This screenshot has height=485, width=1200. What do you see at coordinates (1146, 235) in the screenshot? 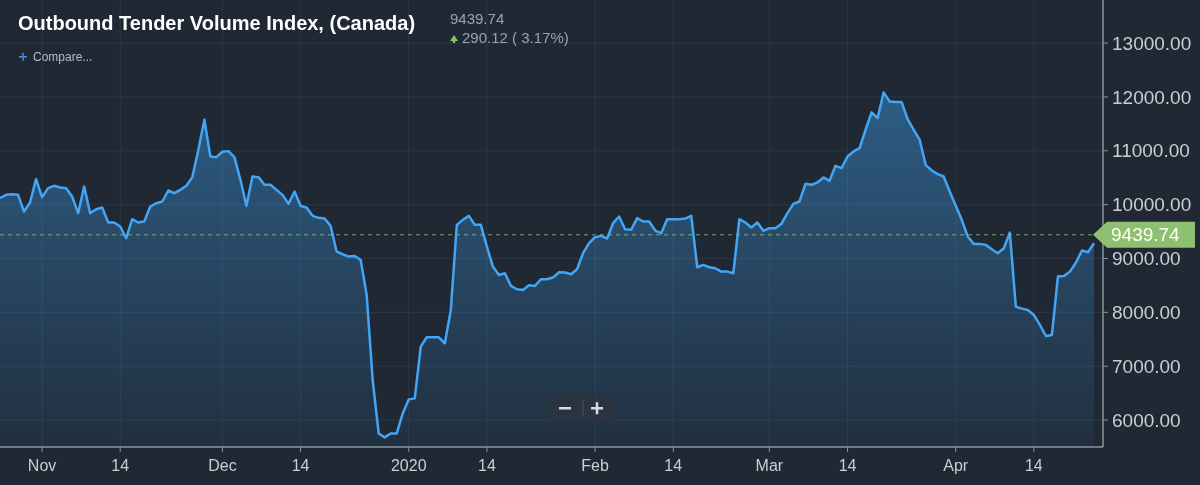
I see `ref-line-label: 9439.74` at bounding box center [1146, 235].